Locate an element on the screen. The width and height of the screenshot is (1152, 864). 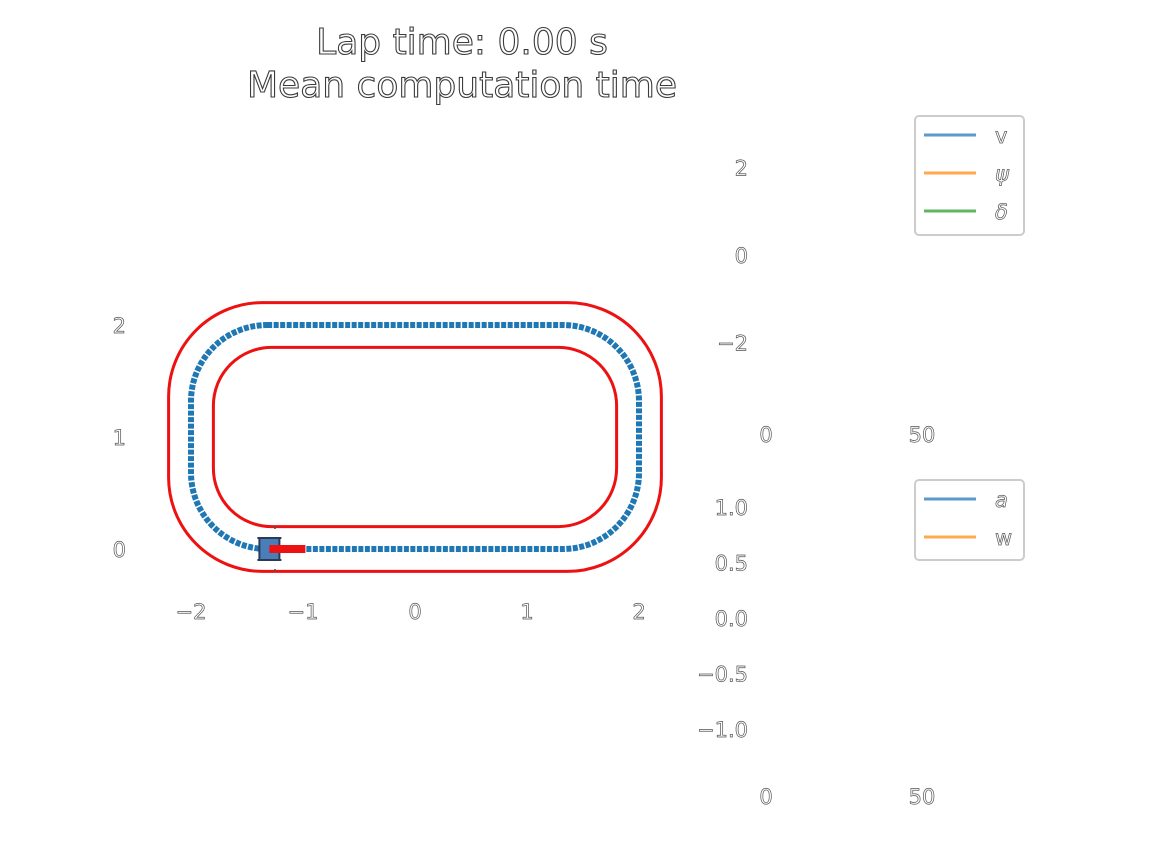
states-ytick-label: 2 is located at coordinates (741, 169).